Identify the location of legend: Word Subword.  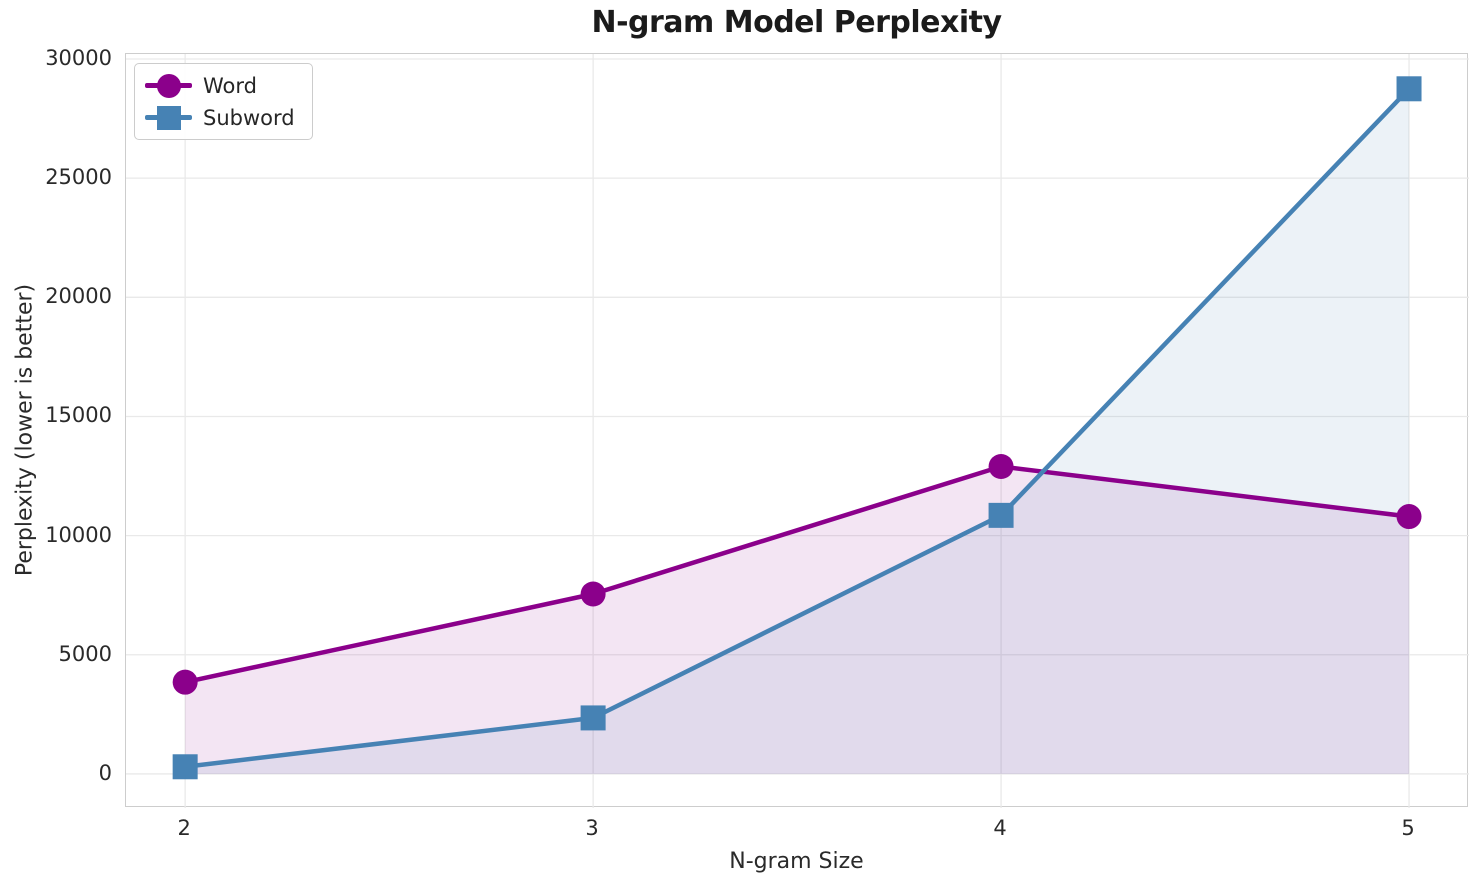
(223, 101).